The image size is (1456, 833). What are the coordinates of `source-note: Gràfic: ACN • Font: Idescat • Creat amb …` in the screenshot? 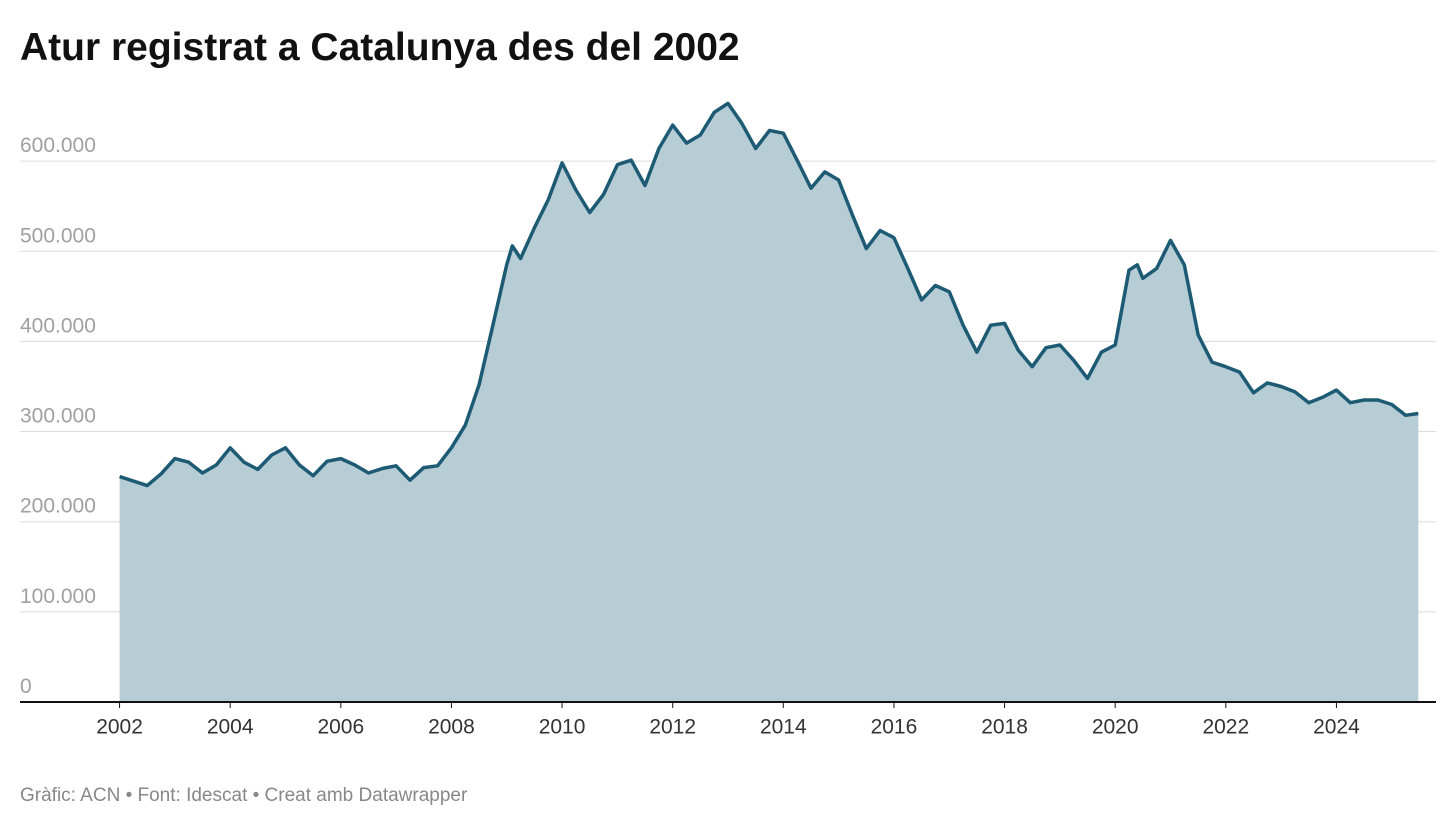 It's located at (244, 795).